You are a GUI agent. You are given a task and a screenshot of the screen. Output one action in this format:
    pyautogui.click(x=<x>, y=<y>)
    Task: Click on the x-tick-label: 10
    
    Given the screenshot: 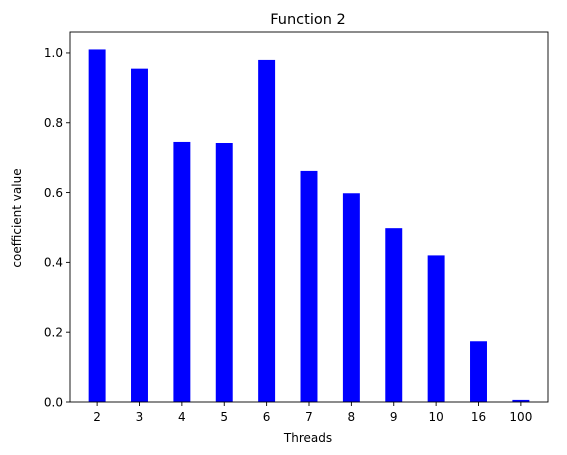 What is the action you would take?
    pyautogui.click(x=435, y=417)
    